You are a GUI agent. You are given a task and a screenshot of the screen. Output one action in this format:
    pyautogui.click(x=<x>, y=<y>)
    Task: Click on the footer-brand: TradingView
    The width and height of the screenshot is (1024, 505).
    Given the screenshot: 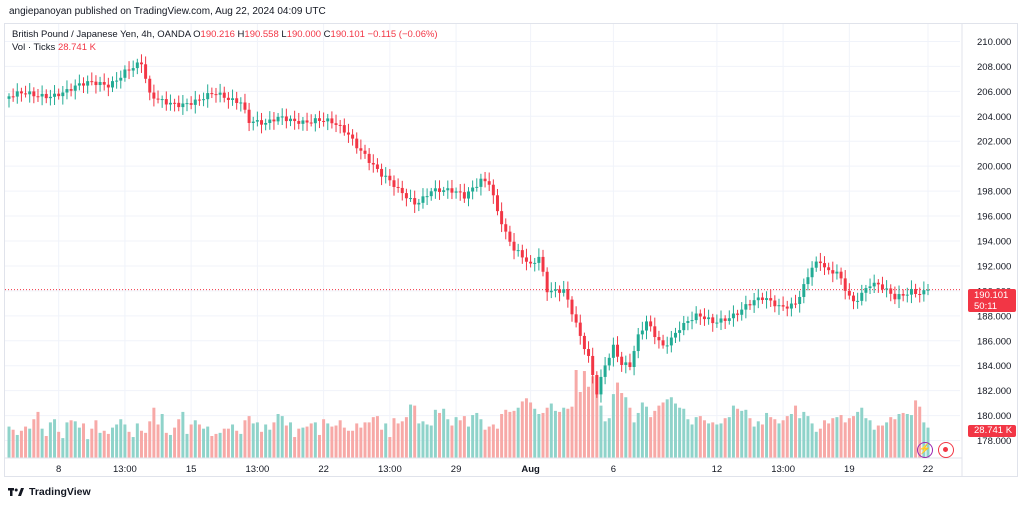 What is the action you would take?
    pyautogui.click(x=49, y=492)
    